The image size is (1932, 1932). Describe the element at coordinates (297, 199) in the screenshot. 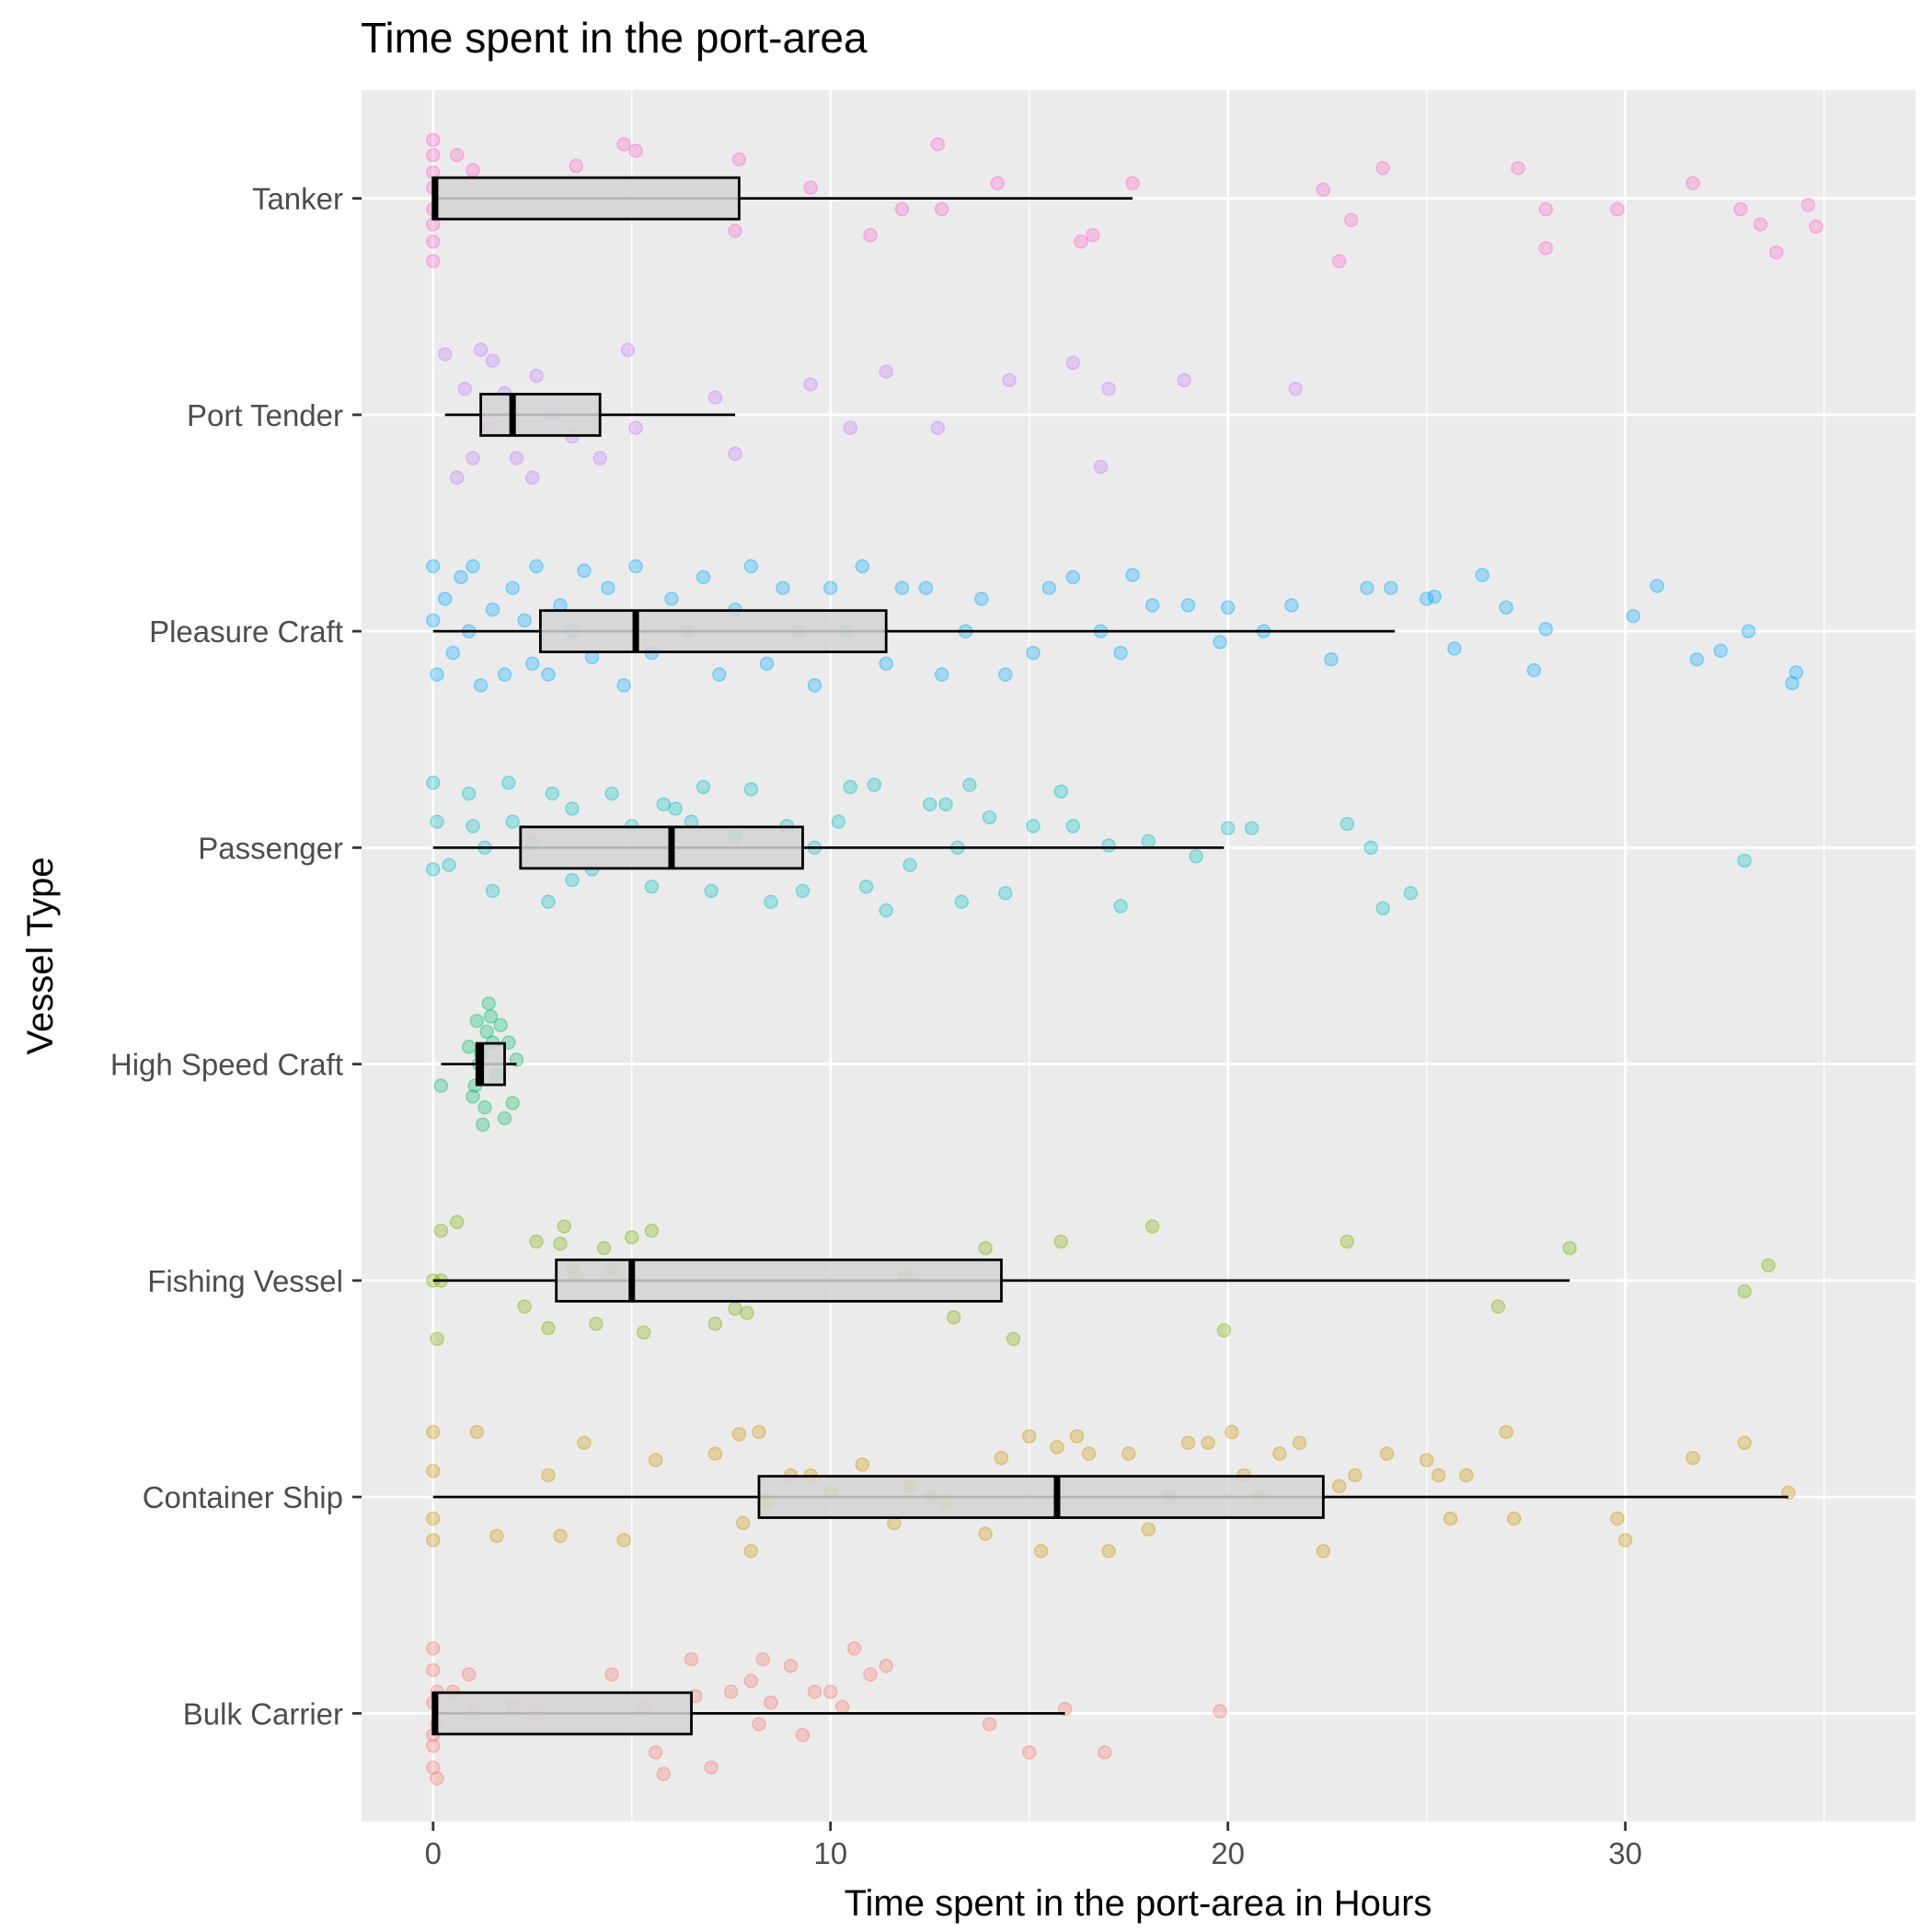

I see `y-tick-label: Tanker` at that location.